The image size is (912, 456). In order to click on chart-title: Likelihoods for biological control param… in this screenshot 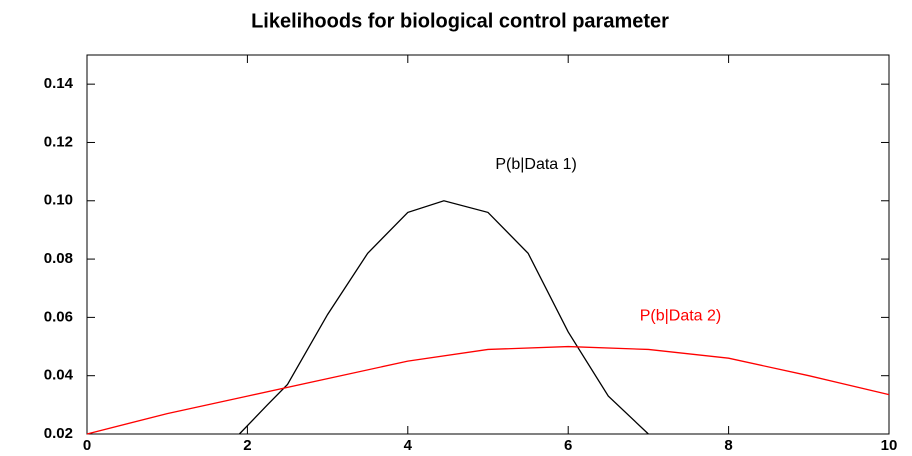, I will do `click(460, 21)`.